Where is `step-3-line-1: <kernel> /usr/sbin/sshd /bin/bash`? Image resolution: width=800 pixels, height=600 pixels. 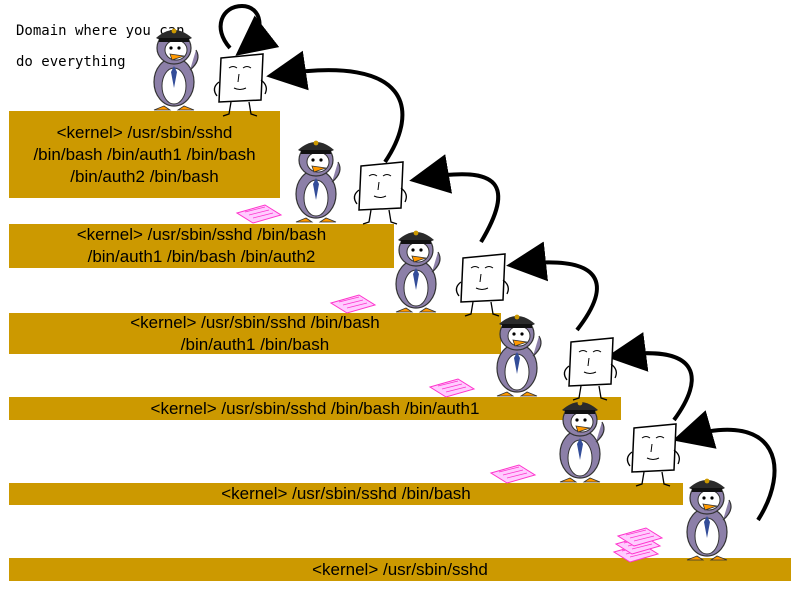 step-3-line-1: <kernel> /usr/sbin/sshd /bin/bash is located at coordinates (255, 322).